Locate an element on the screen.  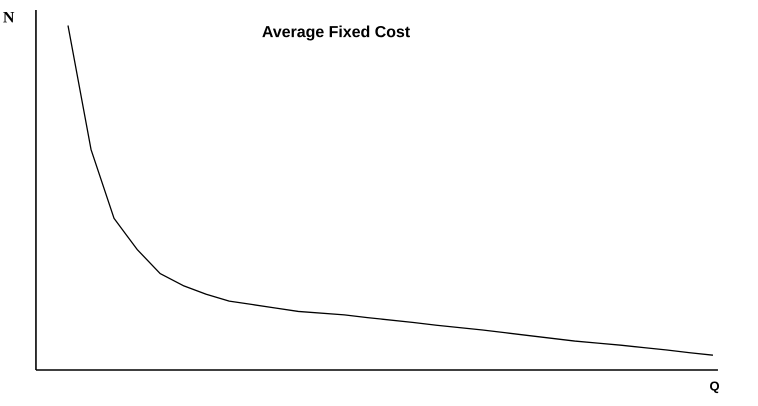
x-axis-title: Q is located at coordinates (715, 388).